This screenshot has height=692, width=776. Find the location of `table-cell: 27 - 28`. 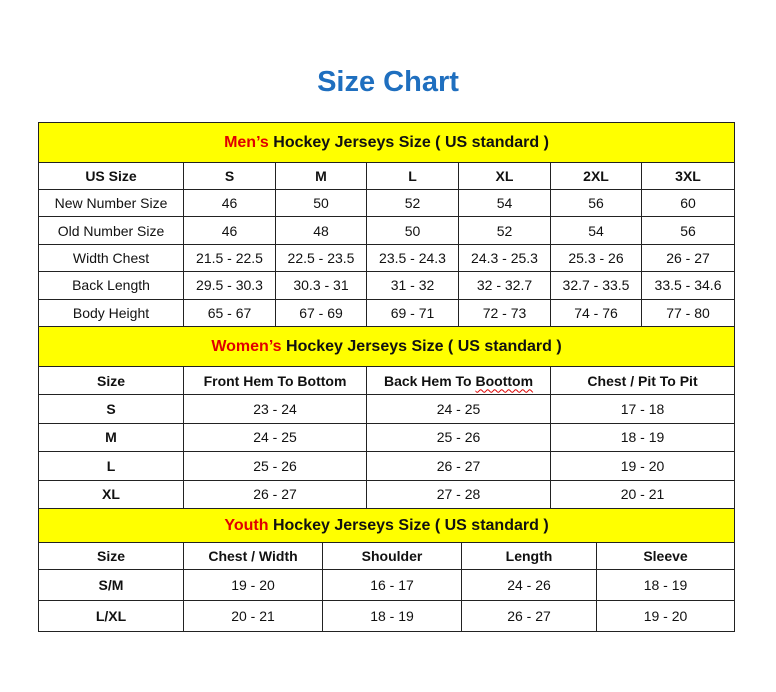

table-cell: 27 - 28 is located at coordinates (458, 494).